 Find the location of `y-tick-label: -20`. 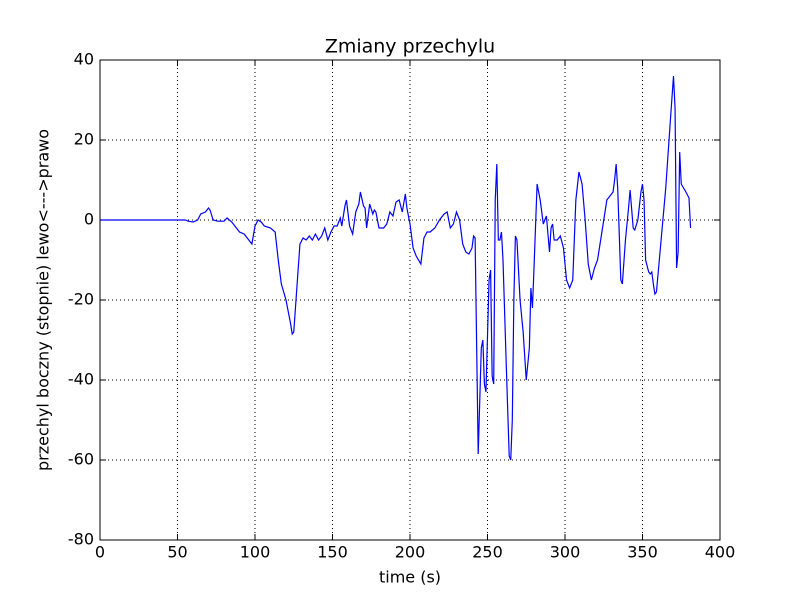

y-tick-label: -20 is located at coordinates (81, 299).